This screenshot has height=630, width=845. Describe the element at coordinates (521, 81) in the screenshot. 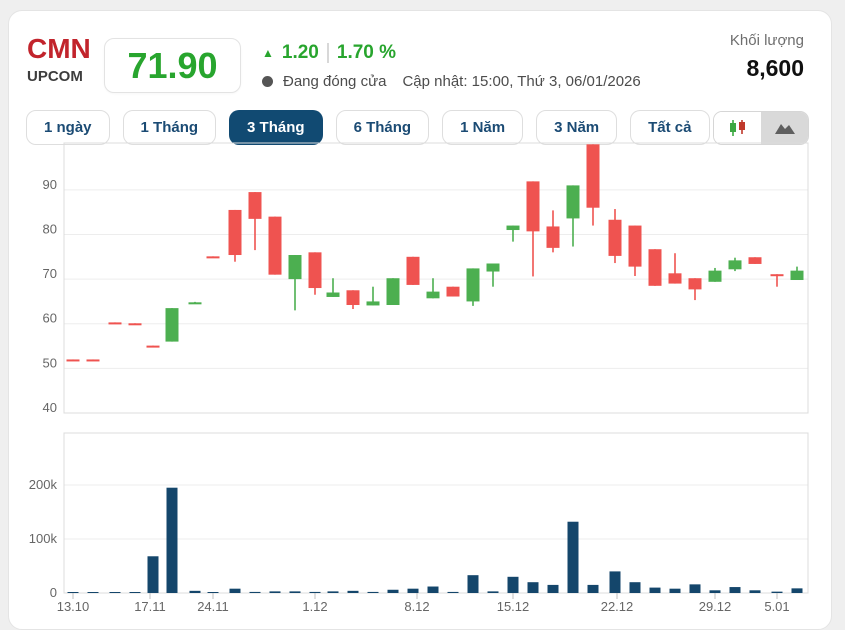

I see `last-updated-text: Cập nhật: 15:00, Thứ 3, 06/01/2026` at that location.